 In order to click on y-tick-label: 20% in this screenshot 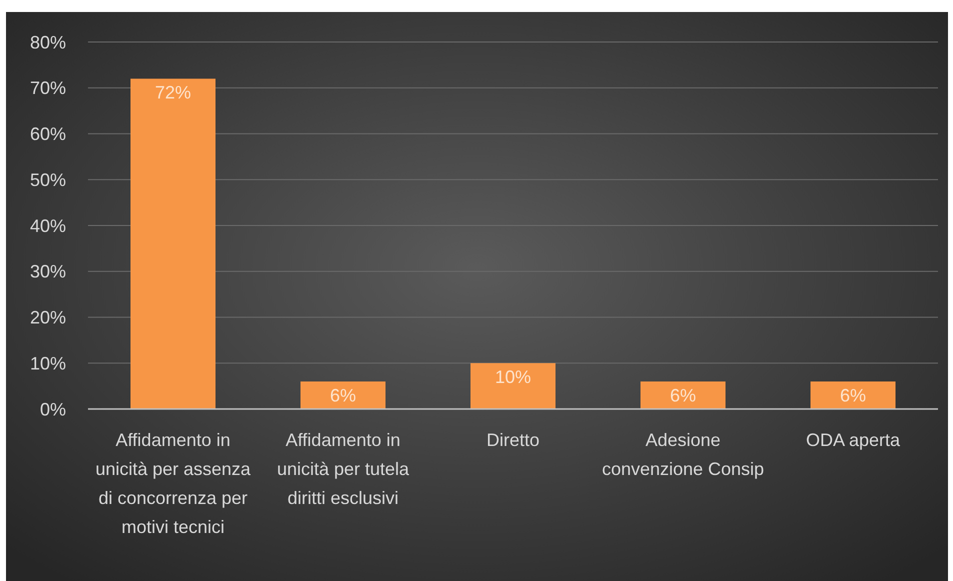, I will do `click(48, 318)`.